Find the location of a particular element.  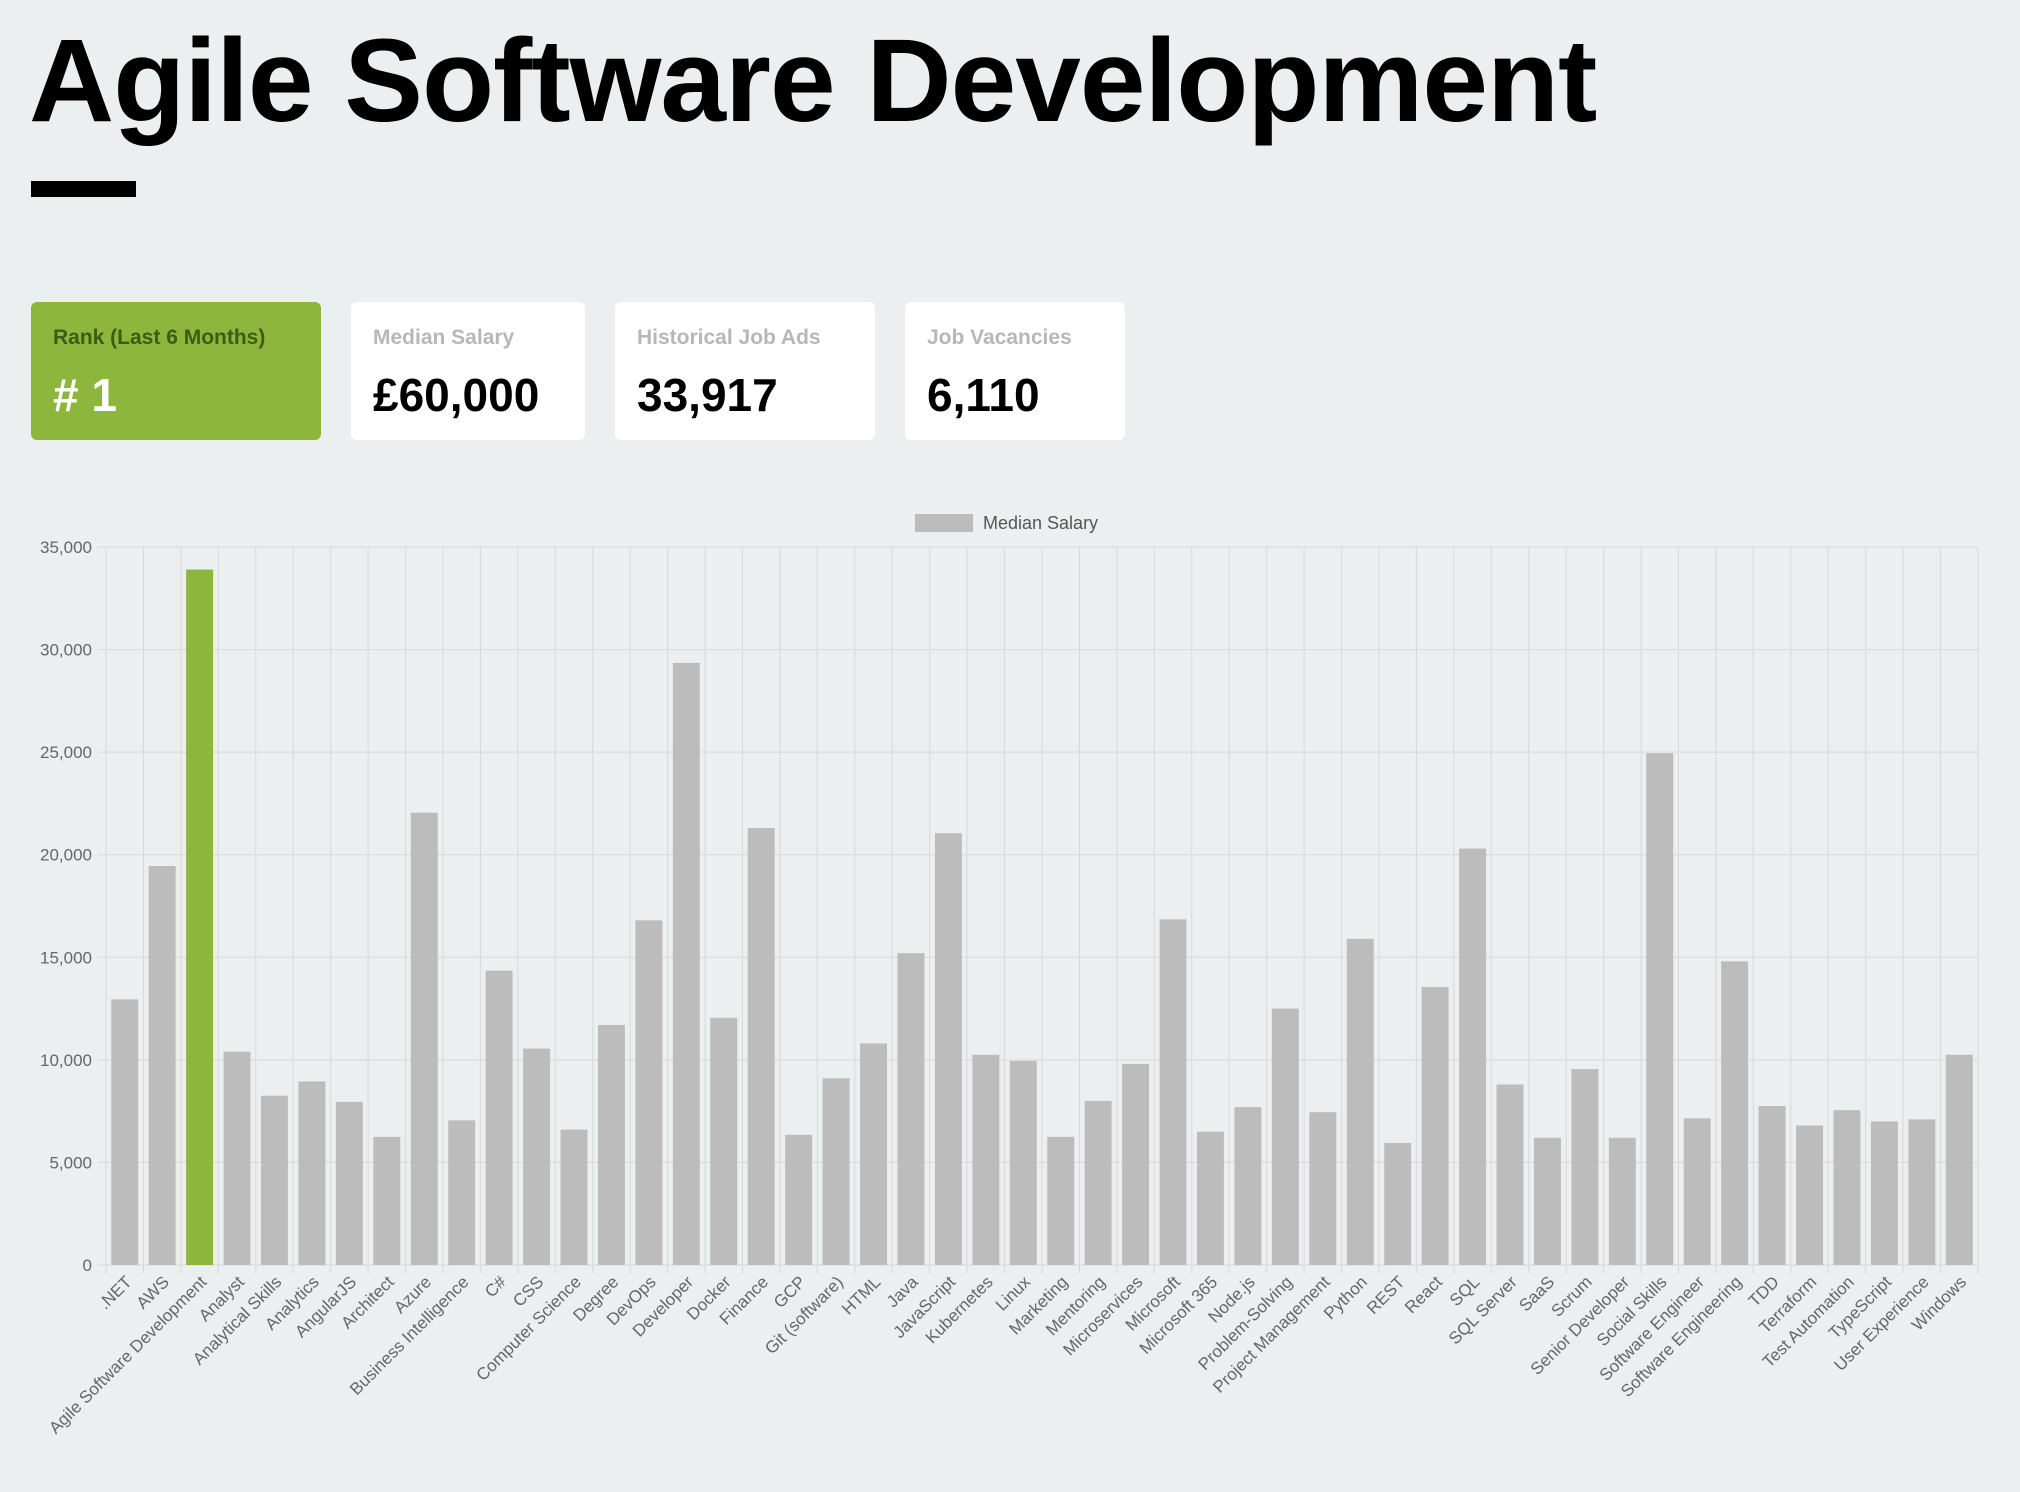

job-vacancies-card: Job Vacancies 6,110 is located at coordinates (1015, 371).